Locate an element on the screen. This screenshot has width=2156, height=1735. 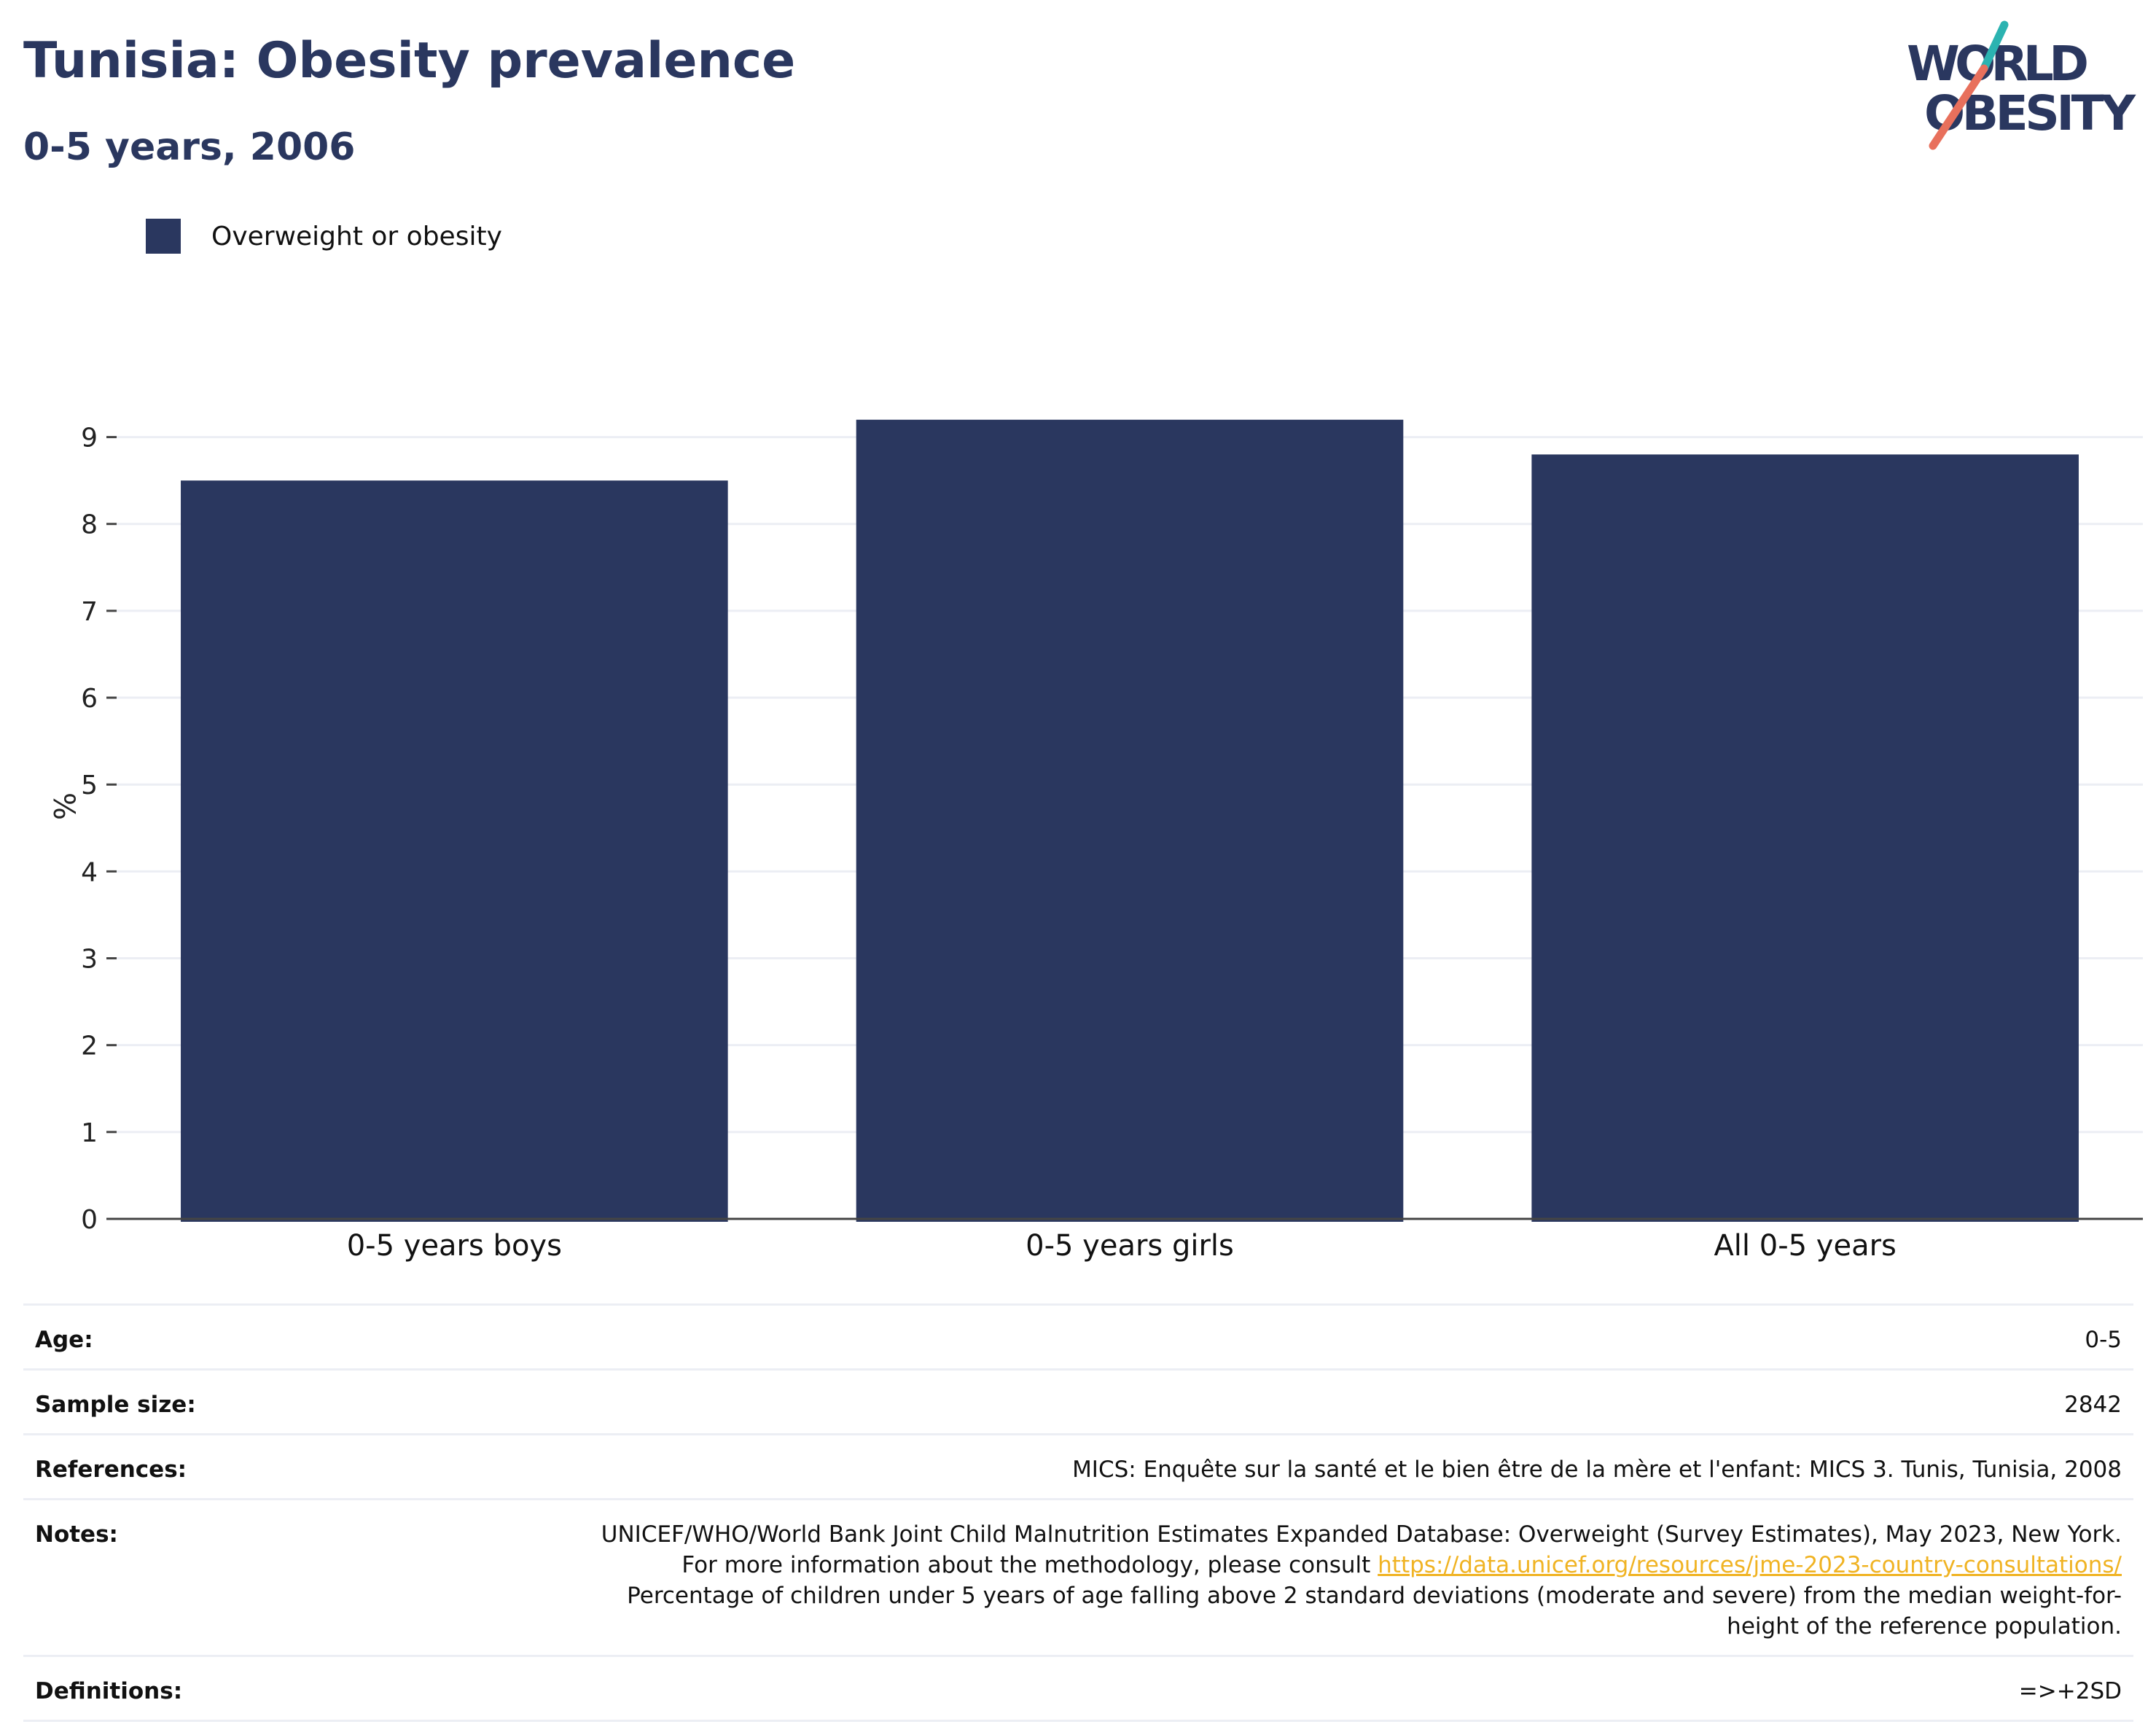
y-tick-label-9: 9 is located at coordinates (90, 438).